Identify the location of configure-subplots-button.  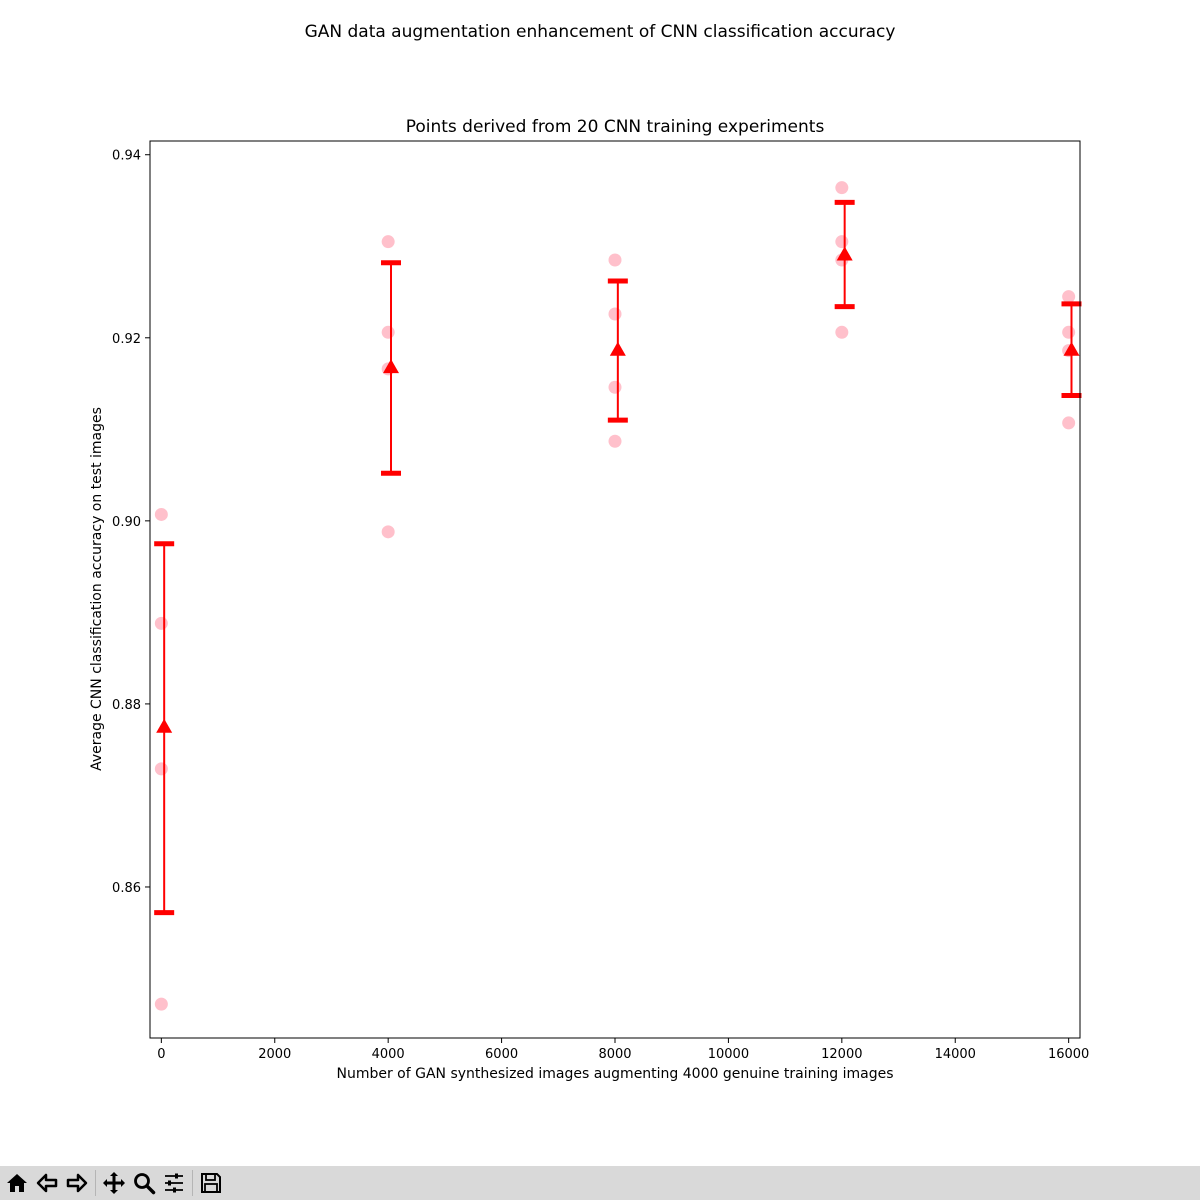
(174, 1183).